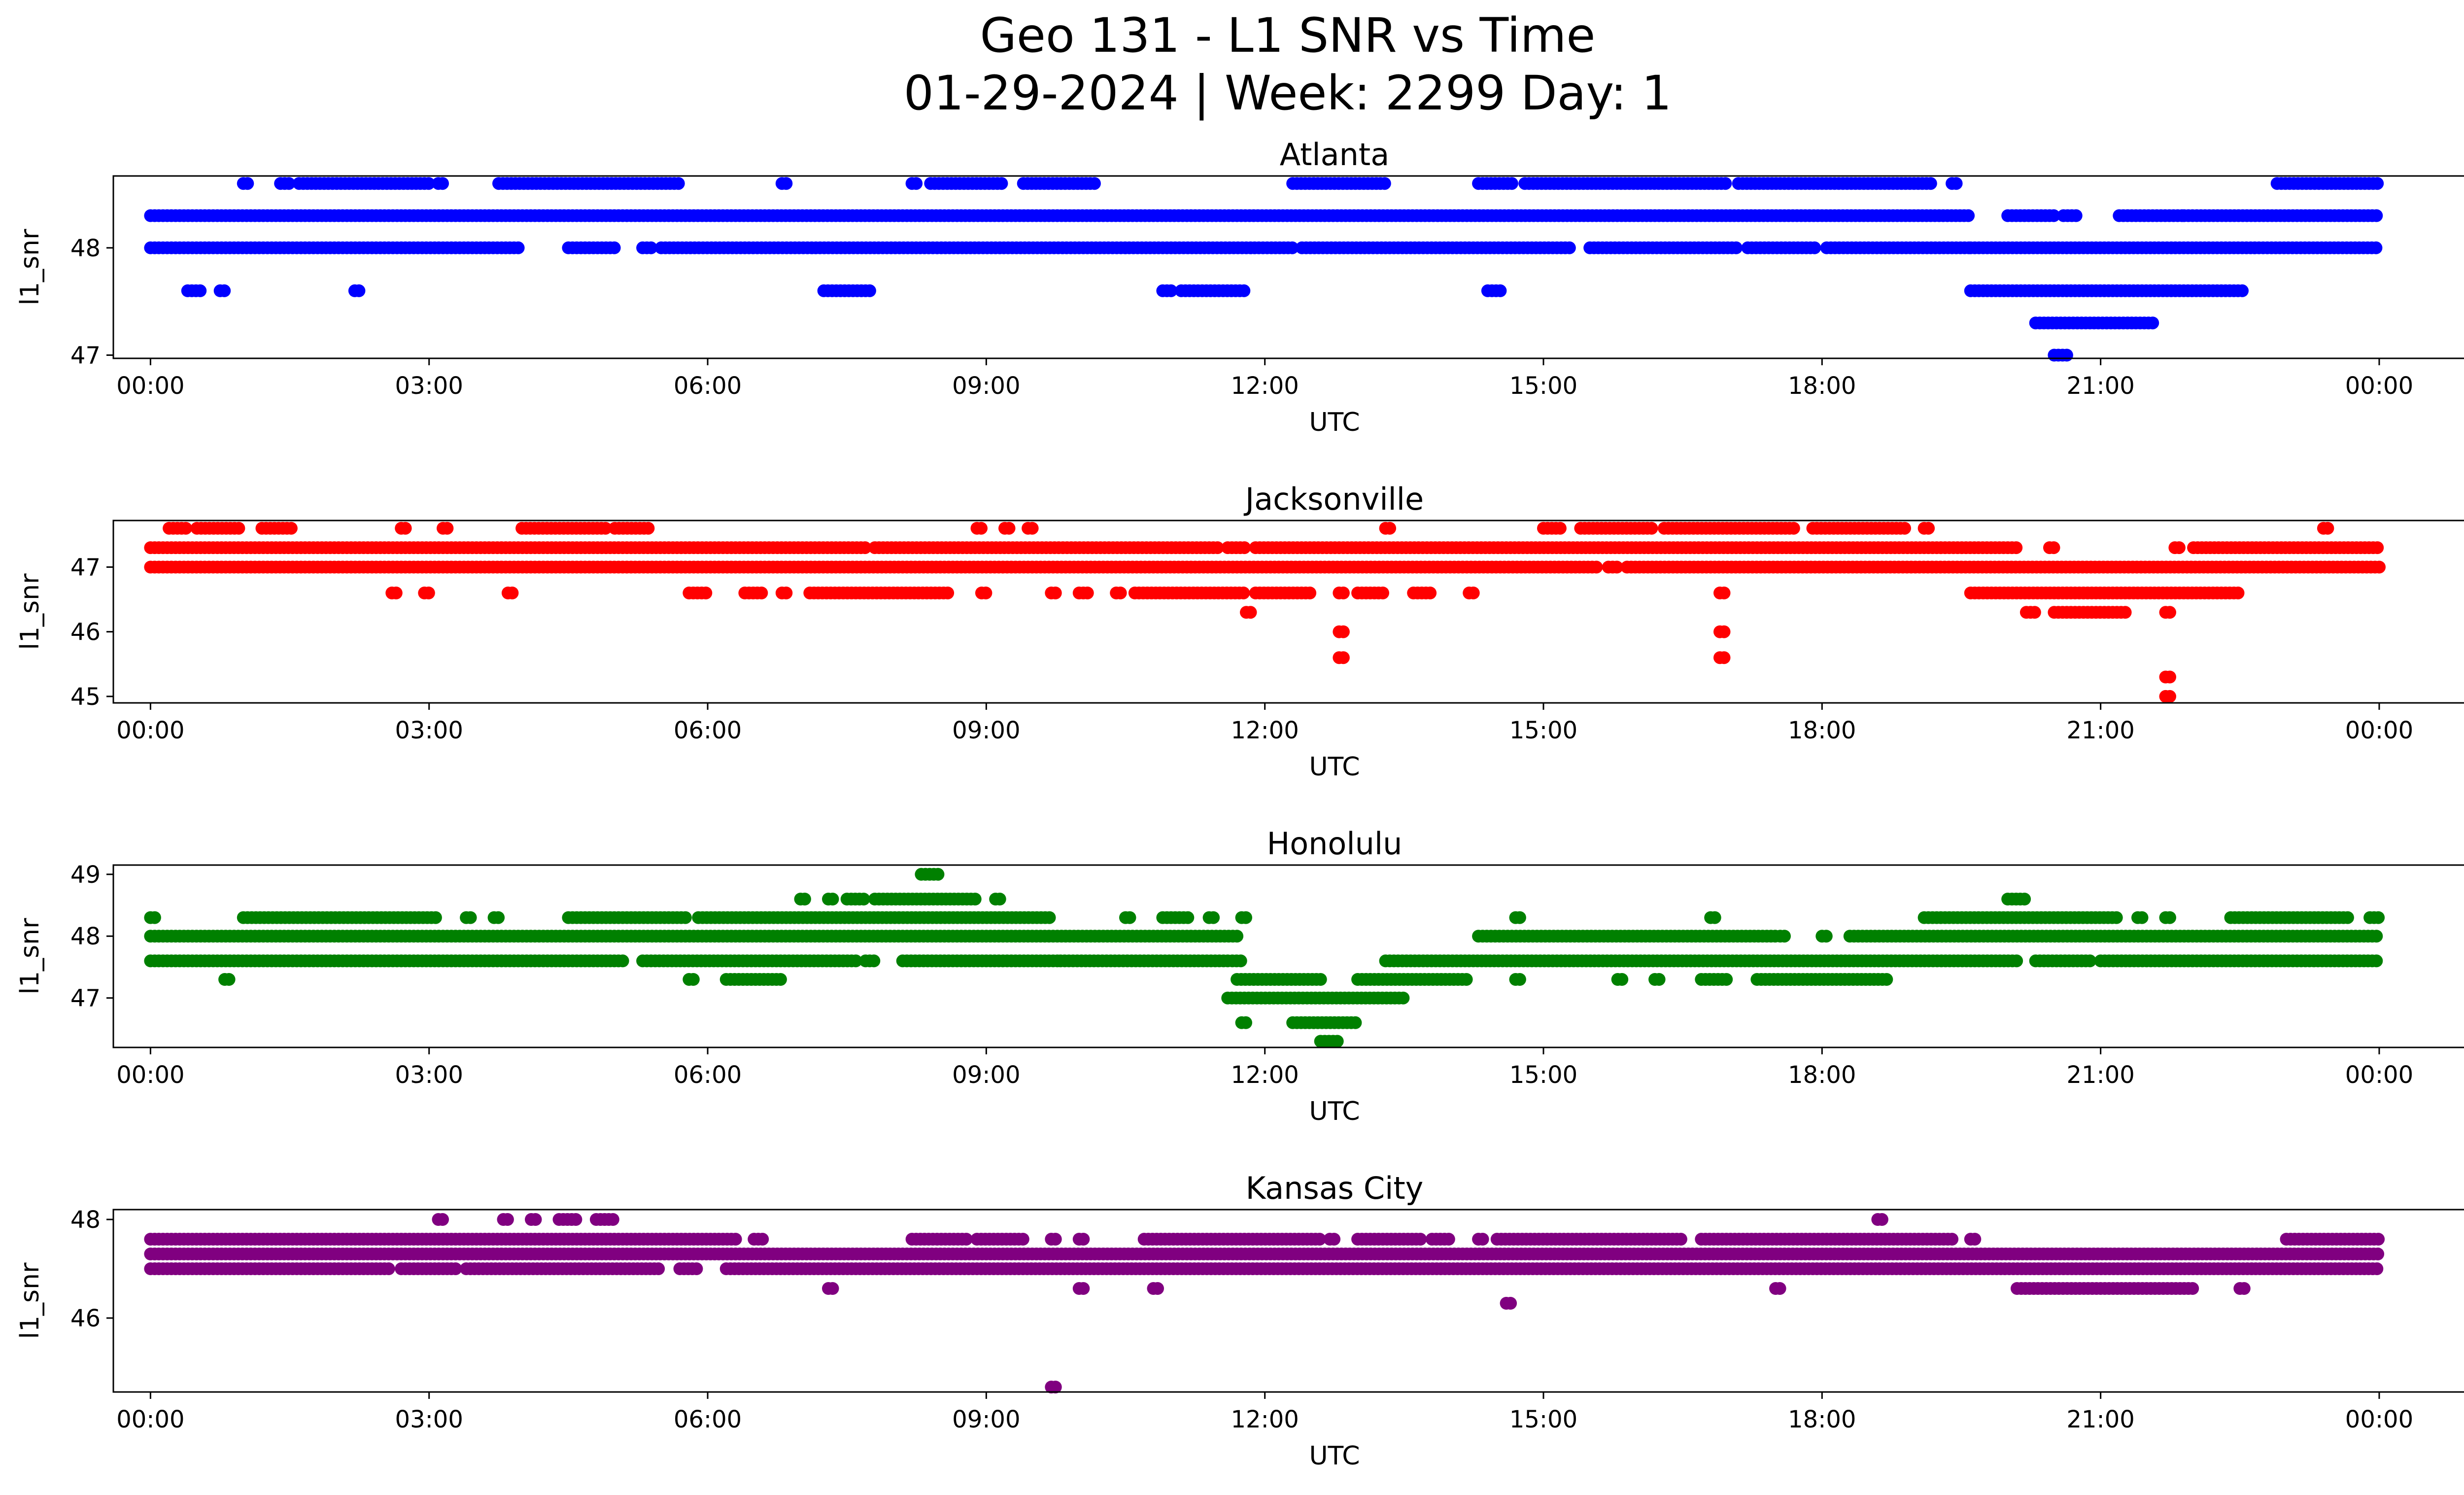 The width and height of the screenshot is (2464, 1495). Describe the element at coordinates (85, 697) in the screenshot. I see `y-tick-label: 45` at that location.